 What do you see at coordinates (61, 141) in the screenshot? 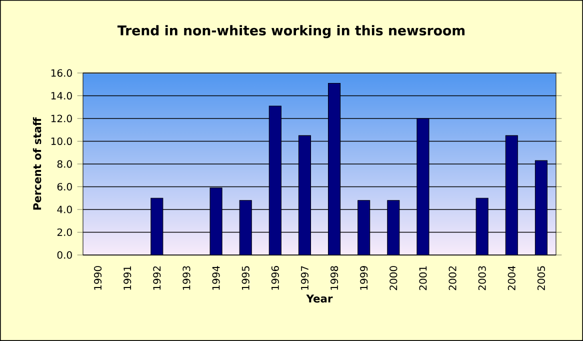
I see `y-tick-label: 10.0` at bounding box center [61, 141].